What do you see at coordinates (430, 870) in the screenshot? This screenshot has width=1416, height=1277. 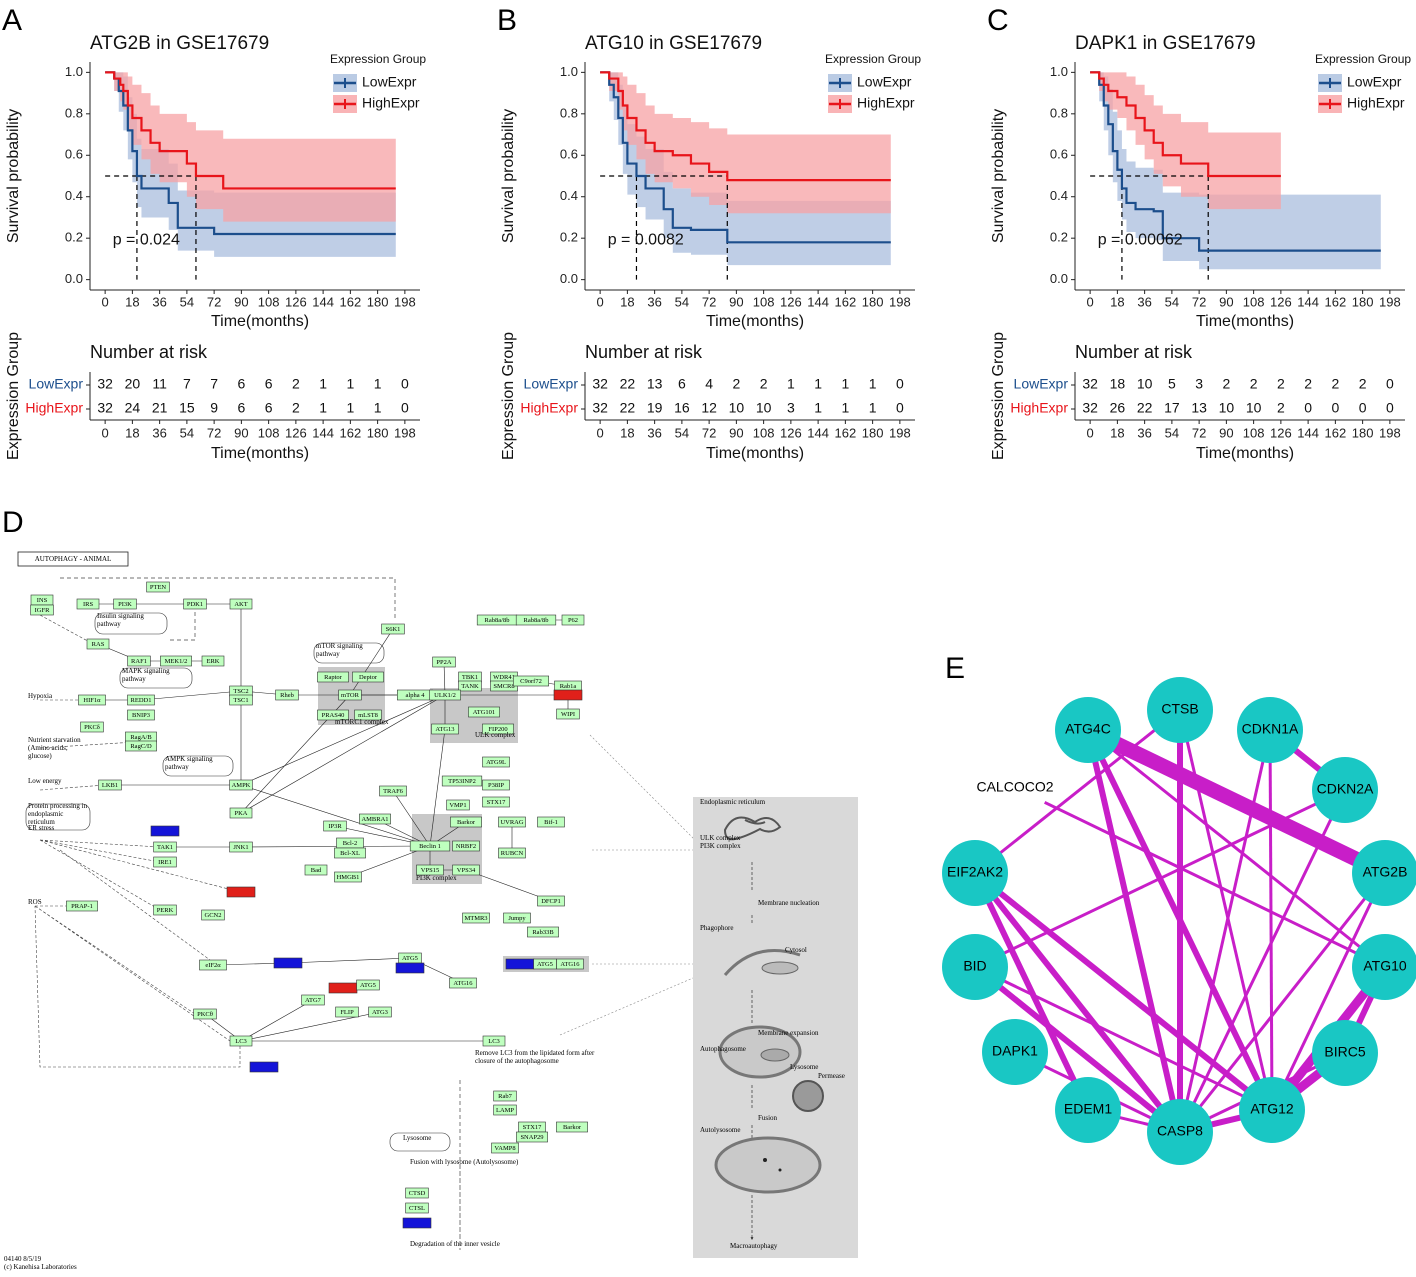 I see `gene-label: VPS15` at bounding box center [430, 870].